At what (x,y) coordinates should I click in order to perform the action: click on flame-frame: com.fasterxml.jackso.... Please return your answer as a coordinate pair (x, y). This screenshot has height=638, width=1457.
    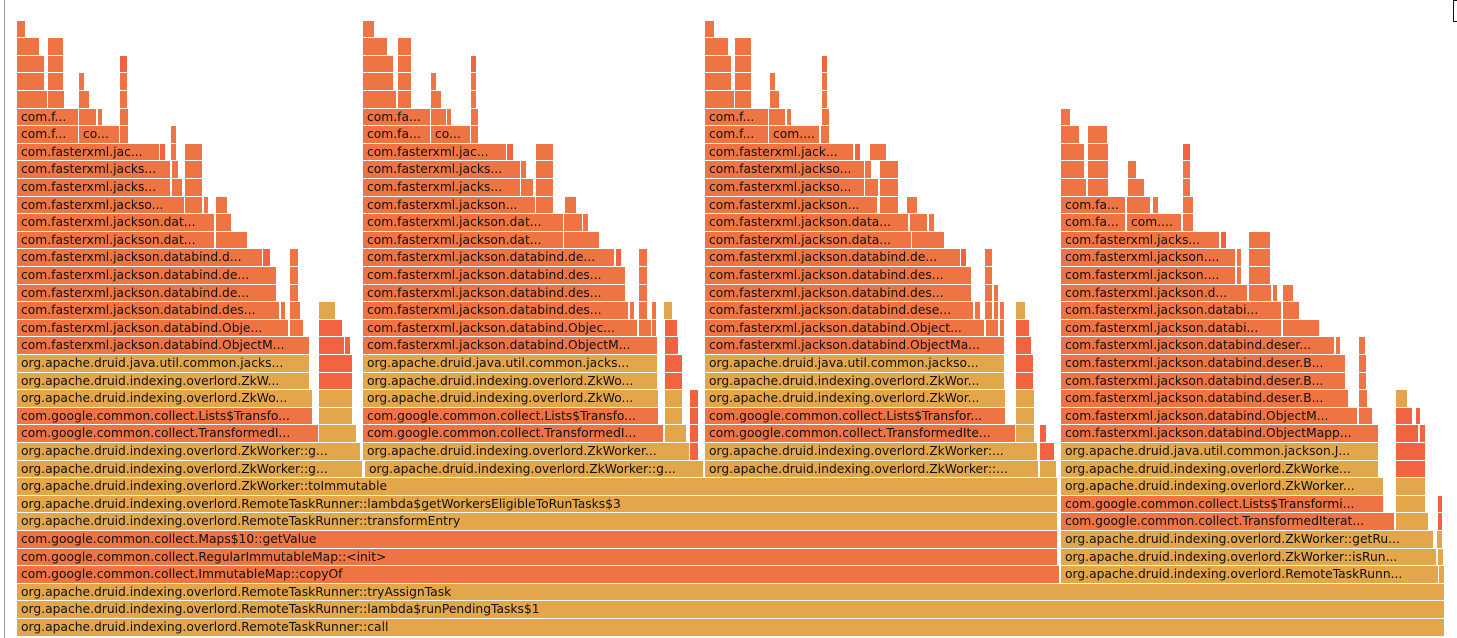
    Looking at the image, I should click on (784, 169).